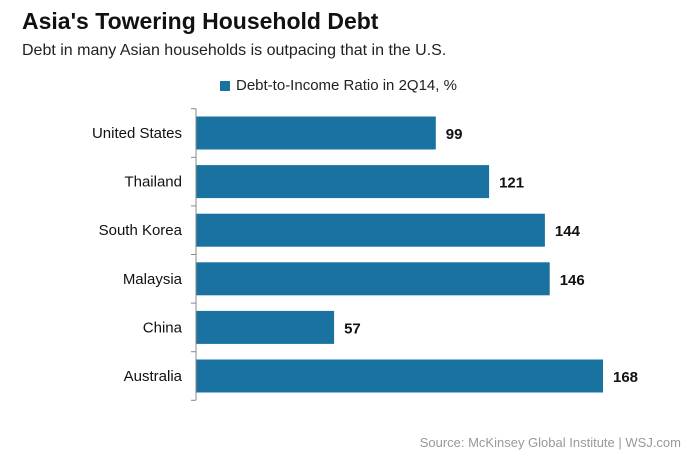 The height and width of the screenshot is (459, 695). What do you see at coordinates (141, 230) in the screenshot?
I see `category-label: South Korea` at bounding box center [141, 230].